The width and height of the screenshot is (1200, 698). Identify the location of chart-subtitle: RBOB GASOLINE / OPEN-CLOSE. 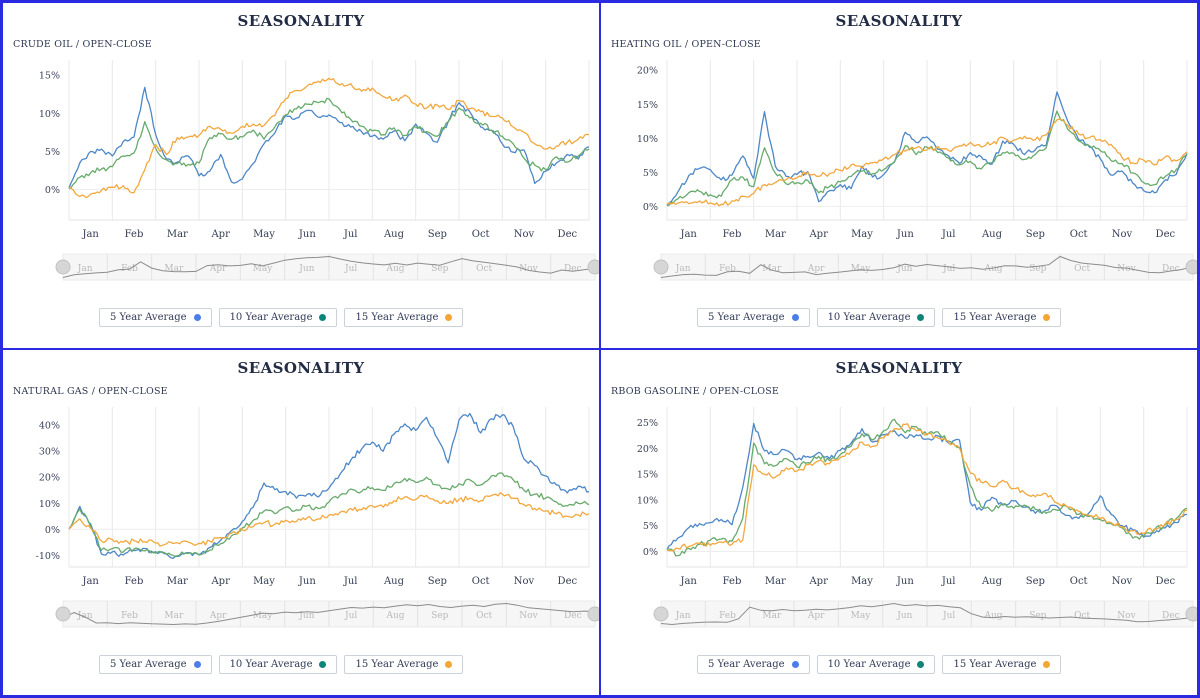
(695, 391).